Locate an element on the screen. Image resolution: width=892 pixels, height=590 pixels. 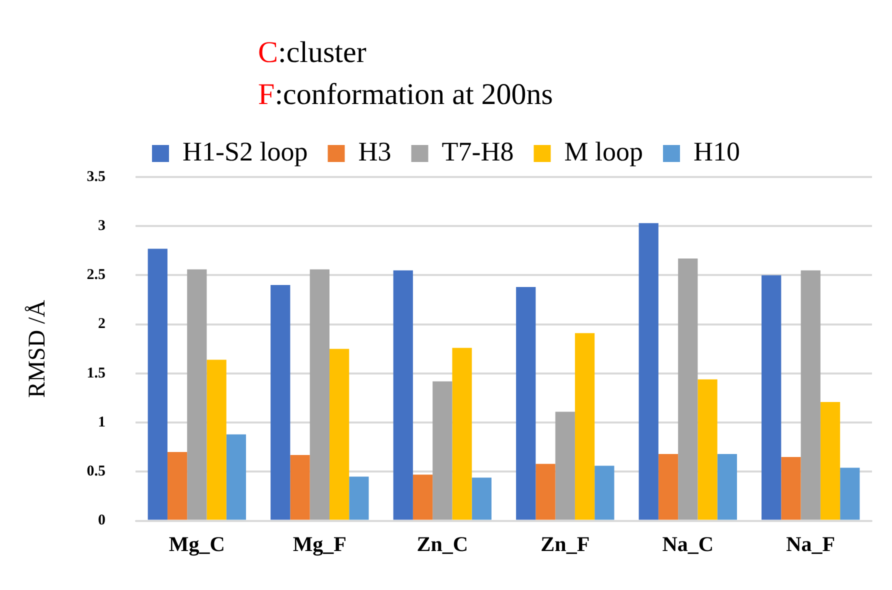
x-tick-label: Mg_F is located at coordinates (319, 544).